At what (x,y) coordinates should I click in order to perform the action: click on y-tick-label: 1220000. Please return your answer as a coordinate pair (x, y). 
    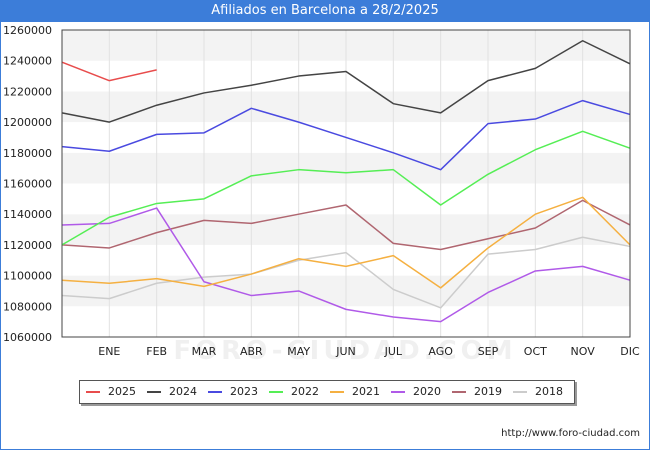
    Looking at the image, I should click on (27, 91).